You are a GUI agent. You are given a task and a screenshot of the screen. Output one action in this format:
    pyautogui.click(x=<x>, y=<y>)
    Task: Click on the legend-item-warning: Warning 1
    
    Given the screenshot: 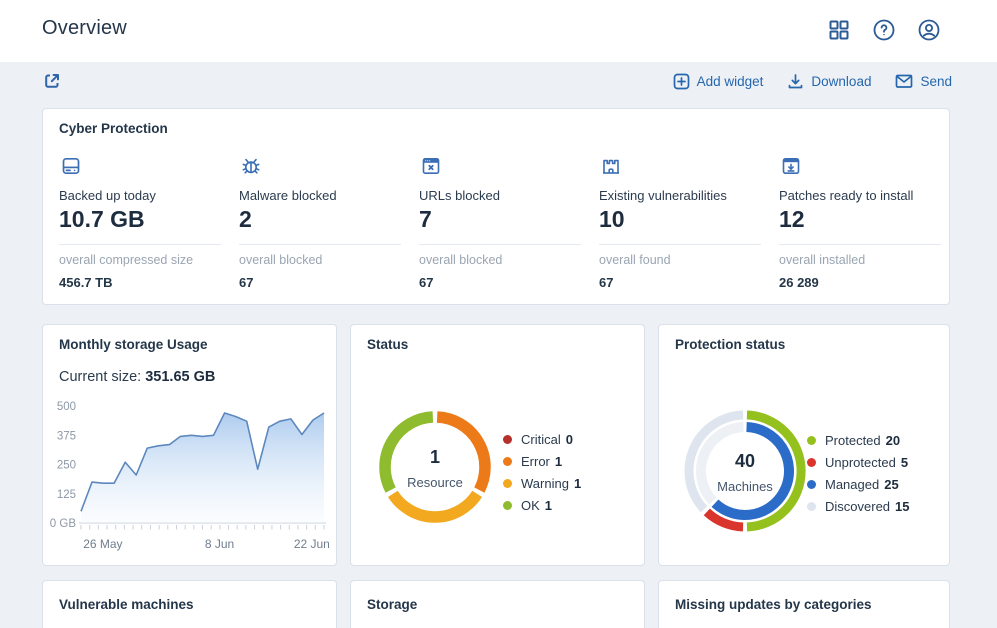 What is the action you would take?
    pyautogui.click(x=542, y=483)
    